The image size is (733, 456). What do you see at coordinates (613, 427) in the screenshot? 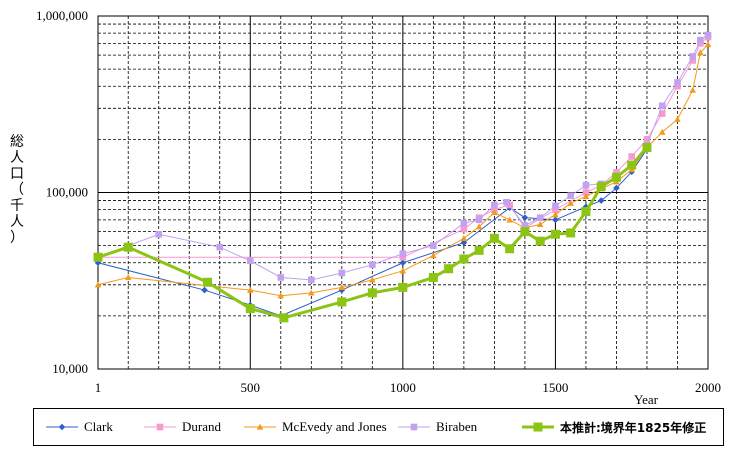
I see `legend-item: 本推計:境界年1825年修正` at bounding box center [613, 427].